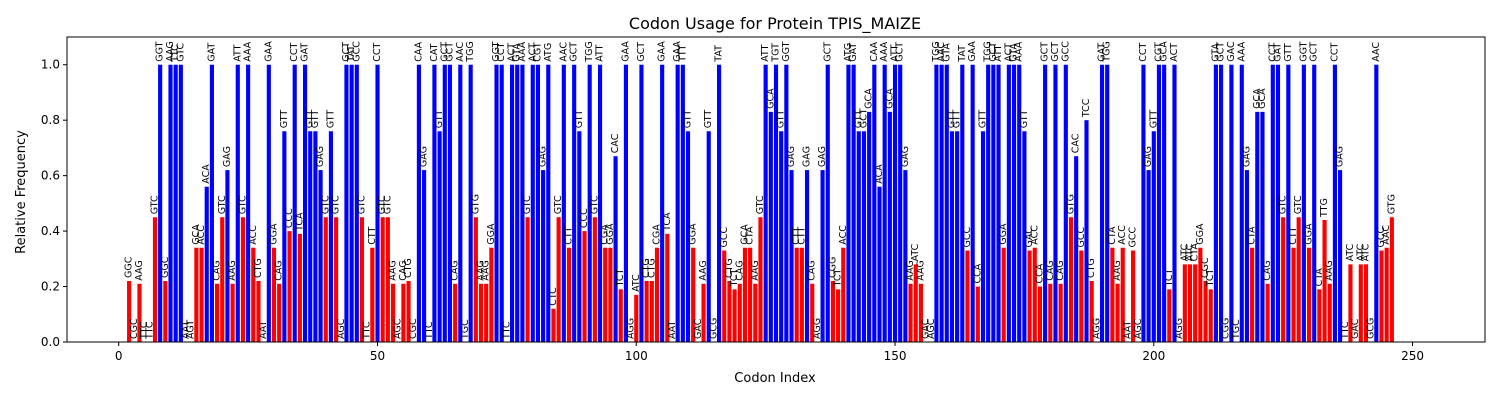  Describe the element at coordinates (413, 328) in the screenshot. I see `bar-label-codon-57: CGC` at that location.